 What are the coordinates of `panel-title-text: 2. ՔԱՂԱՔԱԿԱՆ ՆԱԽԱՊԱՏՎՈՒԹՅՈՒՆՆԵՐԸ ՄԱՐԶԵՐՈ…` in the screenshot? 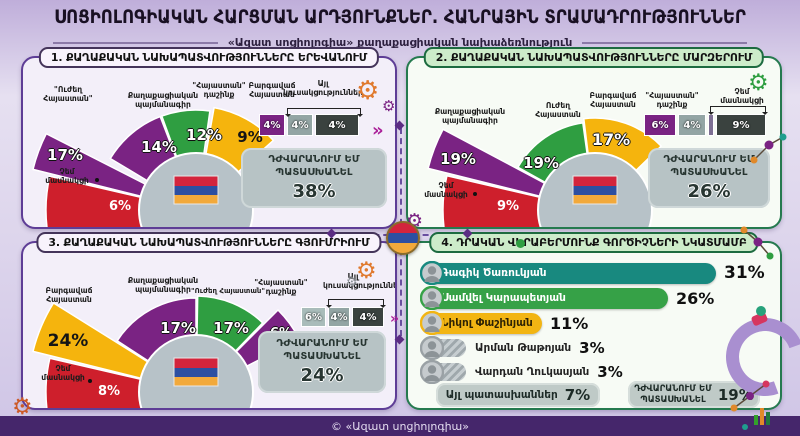 It's located at (594, 57).